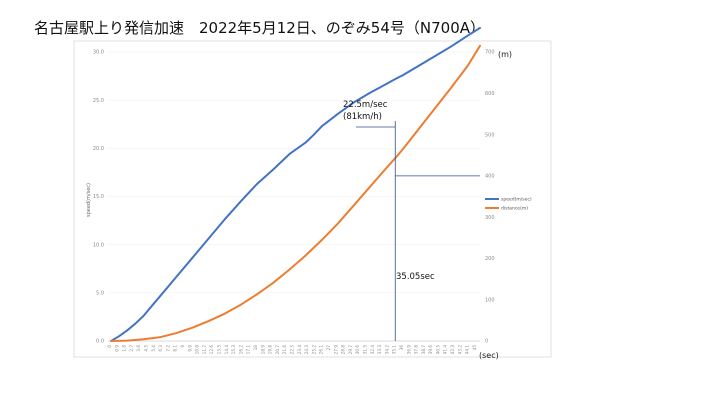 The width and height of the screenshot is (720, 405). What do you see at coordinates (508, 204) in the screenshot?
I see `legend: speed(m/sec) distance(m)` at bounding box center [508, 204].